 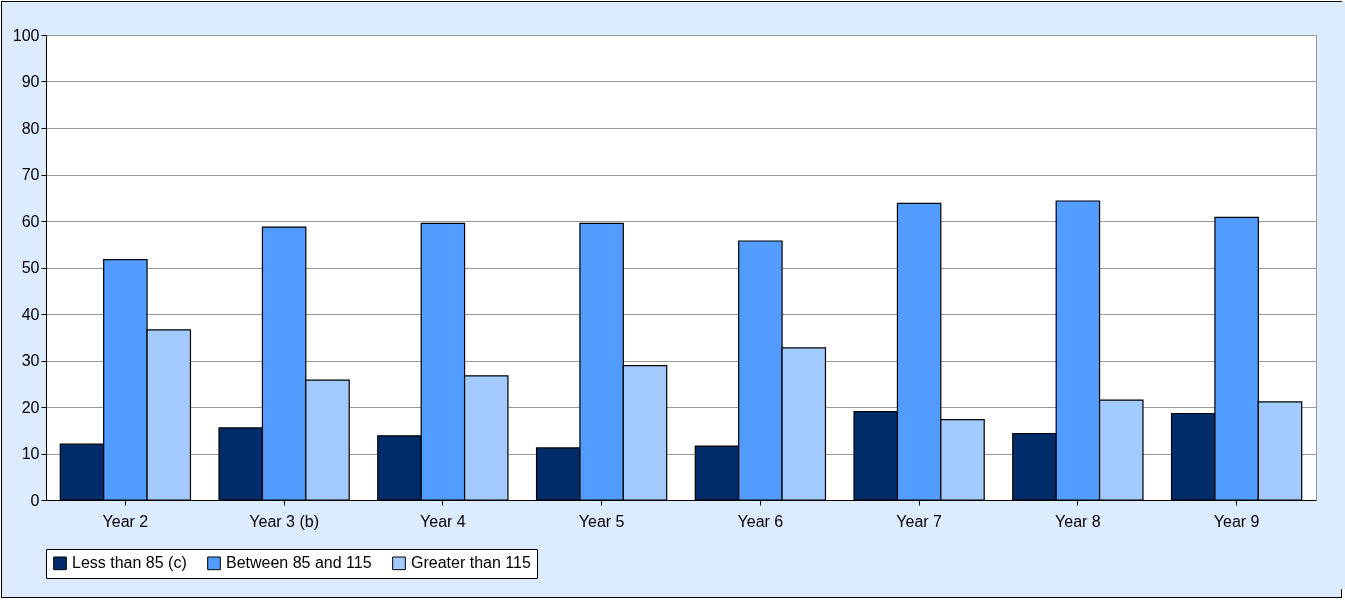 What do you see at coordinates (1236, 521) in the screenshot?
I see `x-tick-label: Year 9` at bounding box center [1236, 521].